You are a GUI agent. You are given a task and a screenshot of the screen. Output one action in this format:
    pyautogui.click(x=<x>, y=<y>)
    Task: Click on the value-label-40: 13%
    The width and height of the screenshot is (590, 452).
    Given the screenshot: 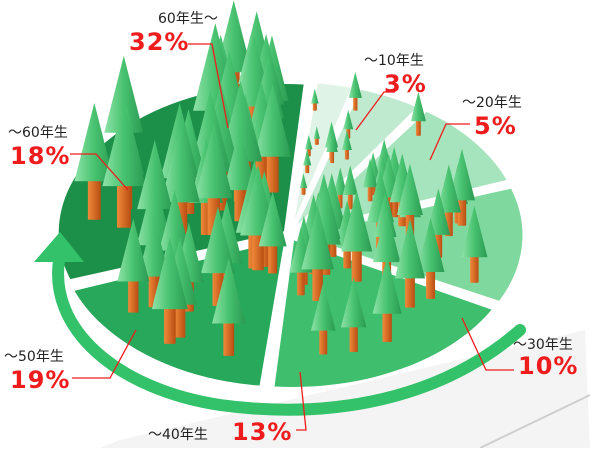 What is the action you would take?
    pyautogui.click(x=262, y=432)
    